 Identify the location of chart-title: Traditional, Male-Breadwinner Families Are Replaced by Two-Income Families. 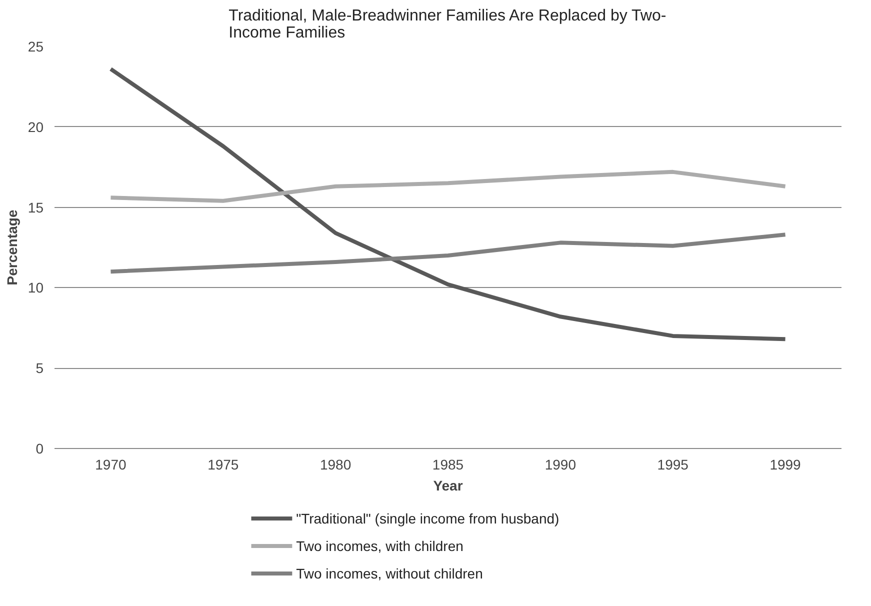
(447, 25).